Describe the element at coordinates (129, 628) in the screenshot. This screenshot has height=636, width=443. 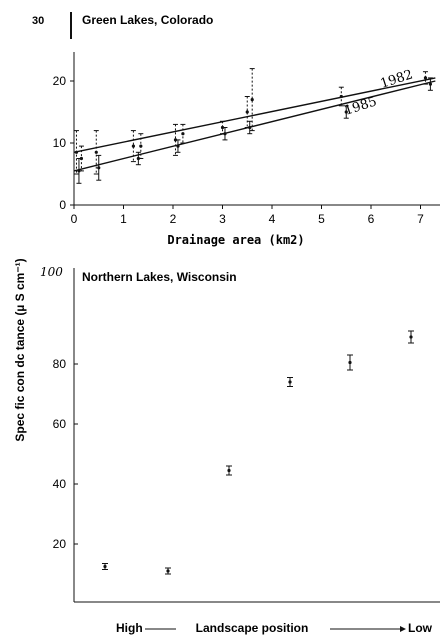
I see `x-start-label-high: High` at that location.